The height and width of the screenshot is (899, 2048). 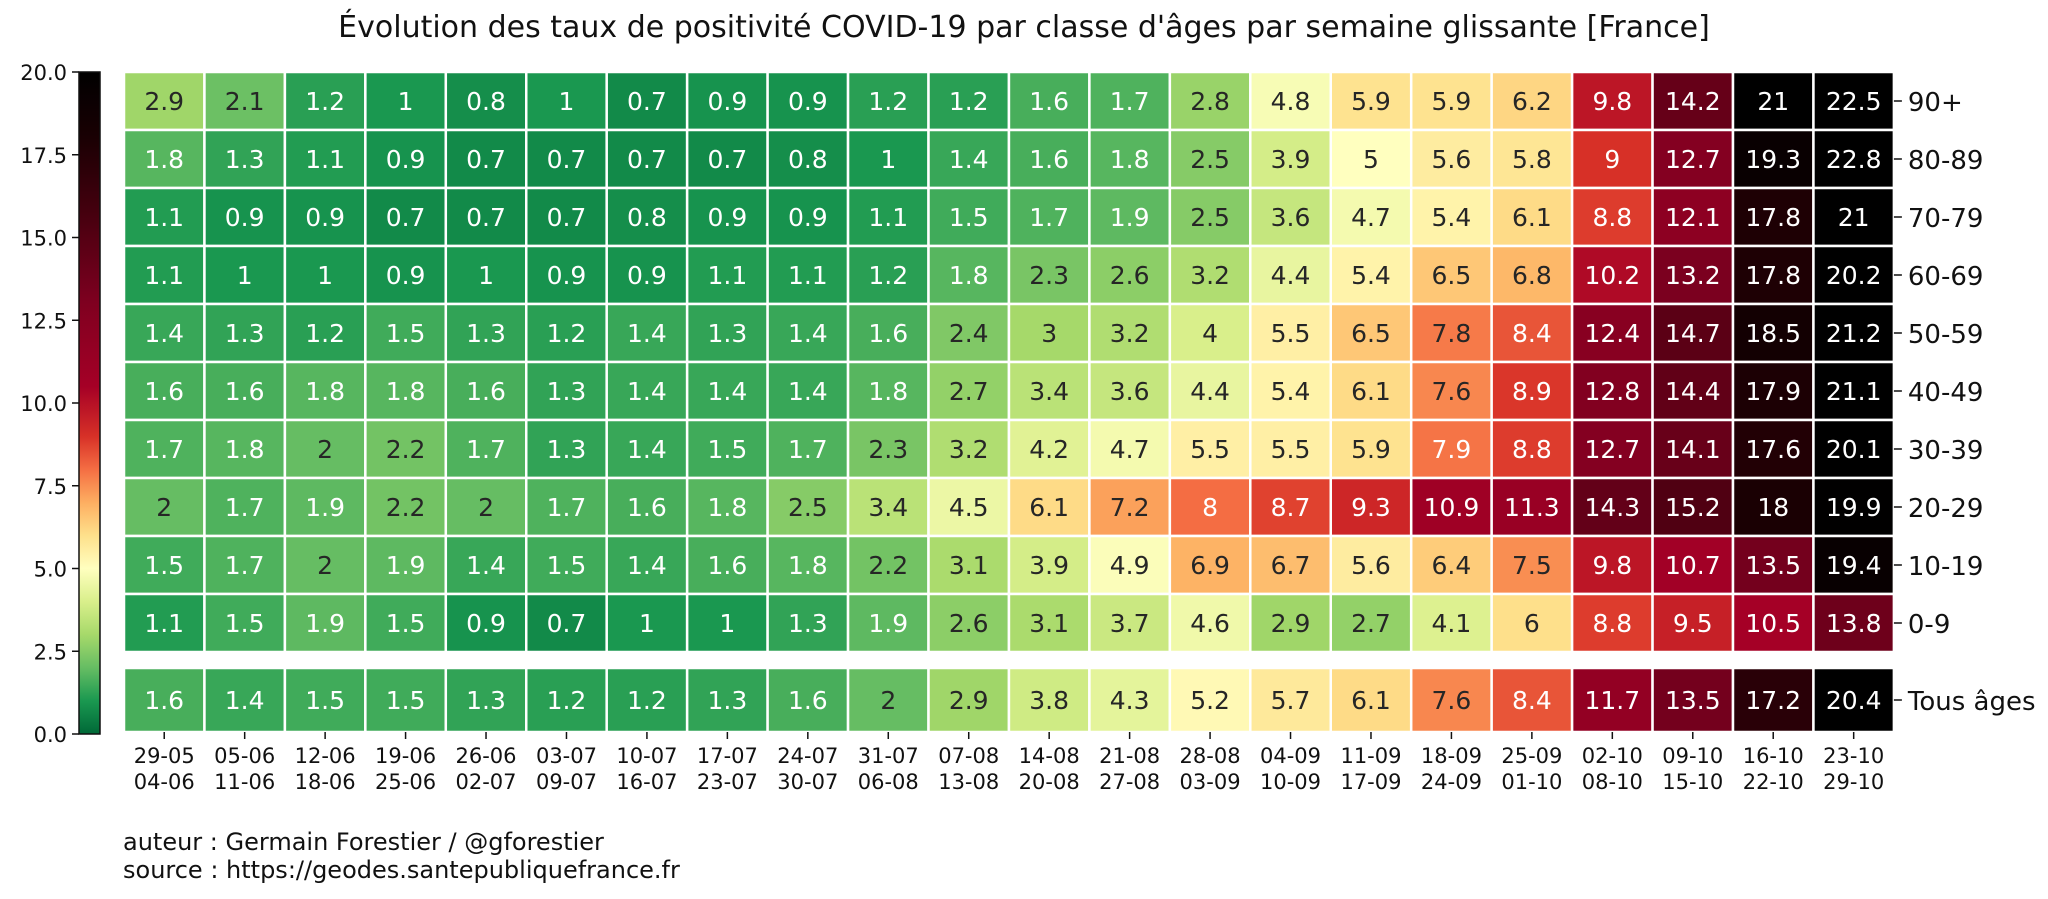 What do you see at coordinates (807, 782) in the screenshot?
I see `x-tick-label-end: 30-07` at bounding box center [807, 782].